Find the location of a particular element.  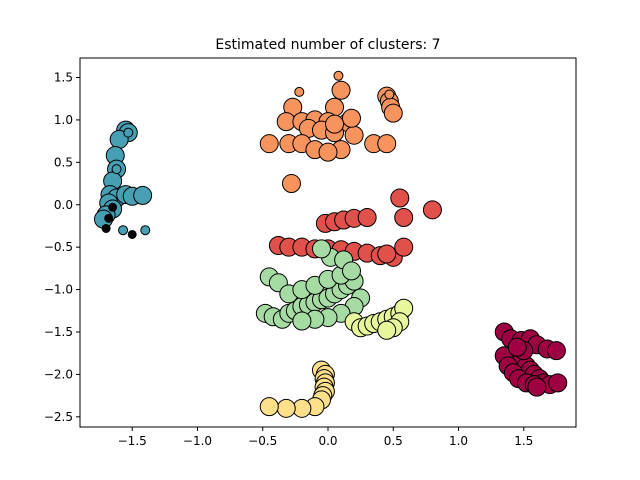

y-tick-label: 0.5 is located at coordinates (63, 162).